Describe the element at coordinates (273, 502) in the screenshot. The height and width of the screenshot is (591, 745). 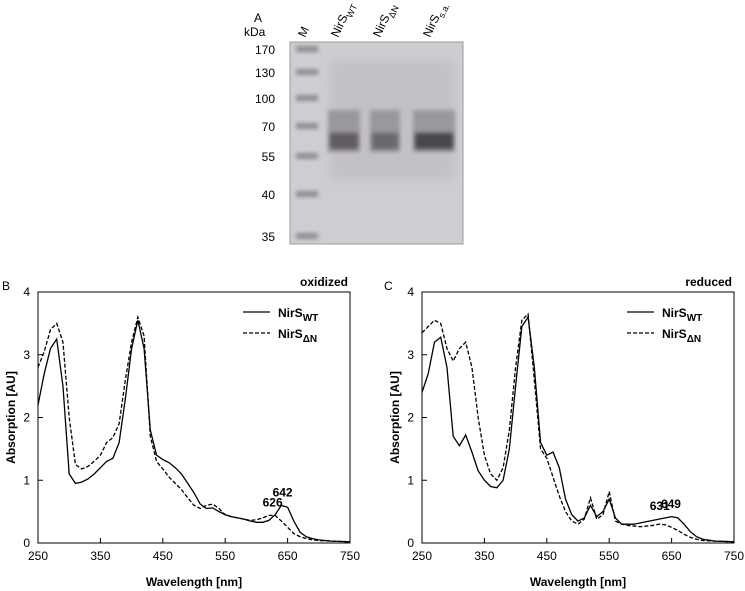
I see `peak-annotation: 626` at that location.